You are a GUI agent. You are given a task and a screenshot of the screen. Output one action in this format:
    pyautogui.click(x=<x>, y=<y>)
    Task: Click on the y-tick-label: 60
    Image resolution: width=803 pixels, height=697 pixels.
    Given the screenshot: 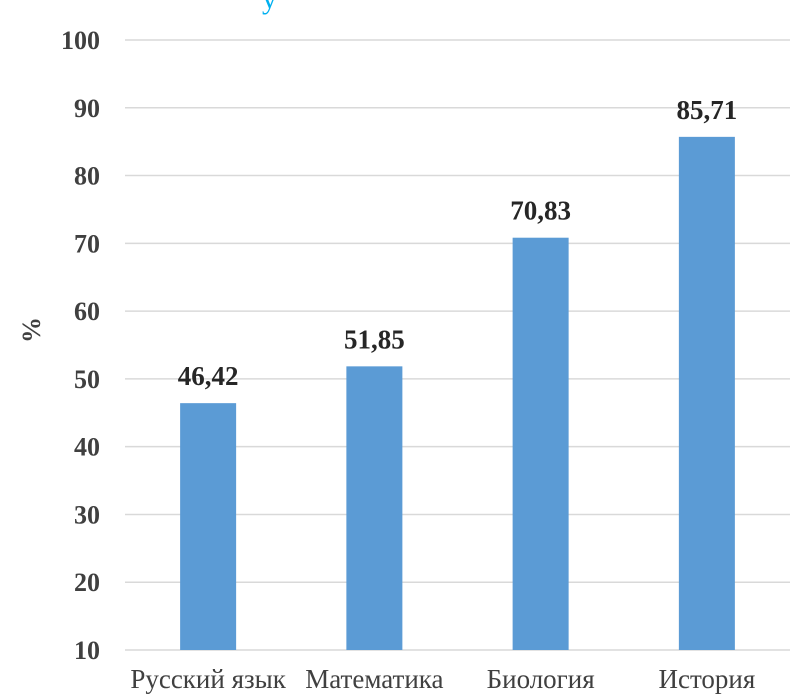 What is the action you would take?
    pyautogui.click(x=87, y=311)
    